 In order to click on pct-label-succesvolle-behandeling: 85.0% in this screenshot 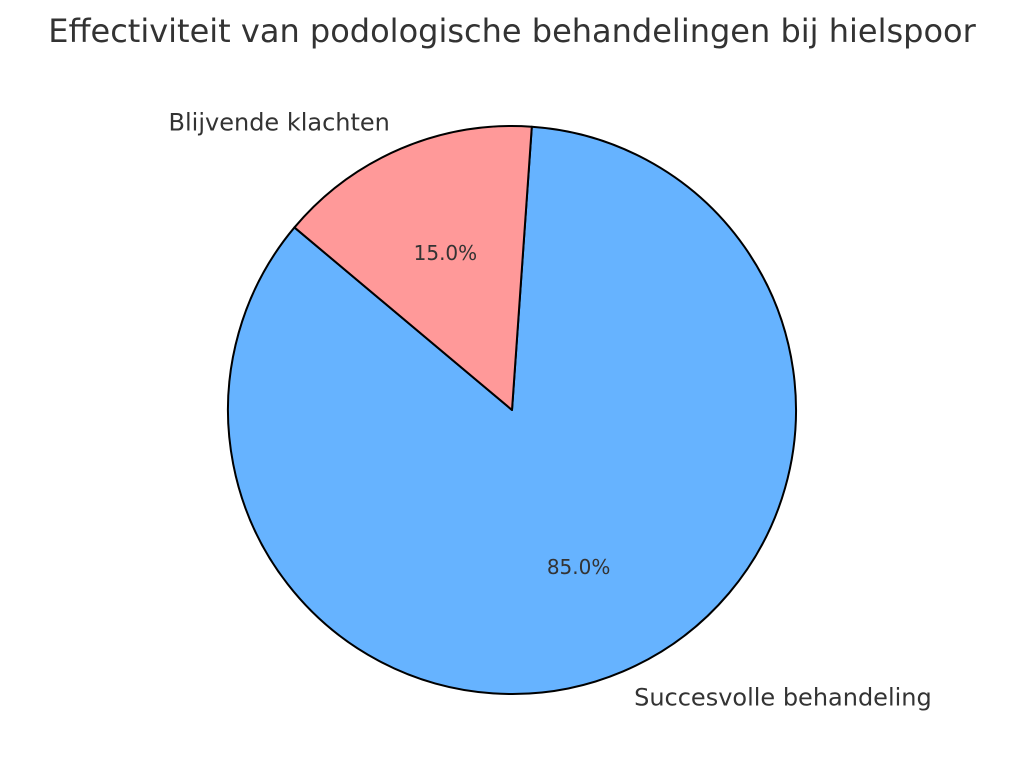, I will do `click(579, 567)`.